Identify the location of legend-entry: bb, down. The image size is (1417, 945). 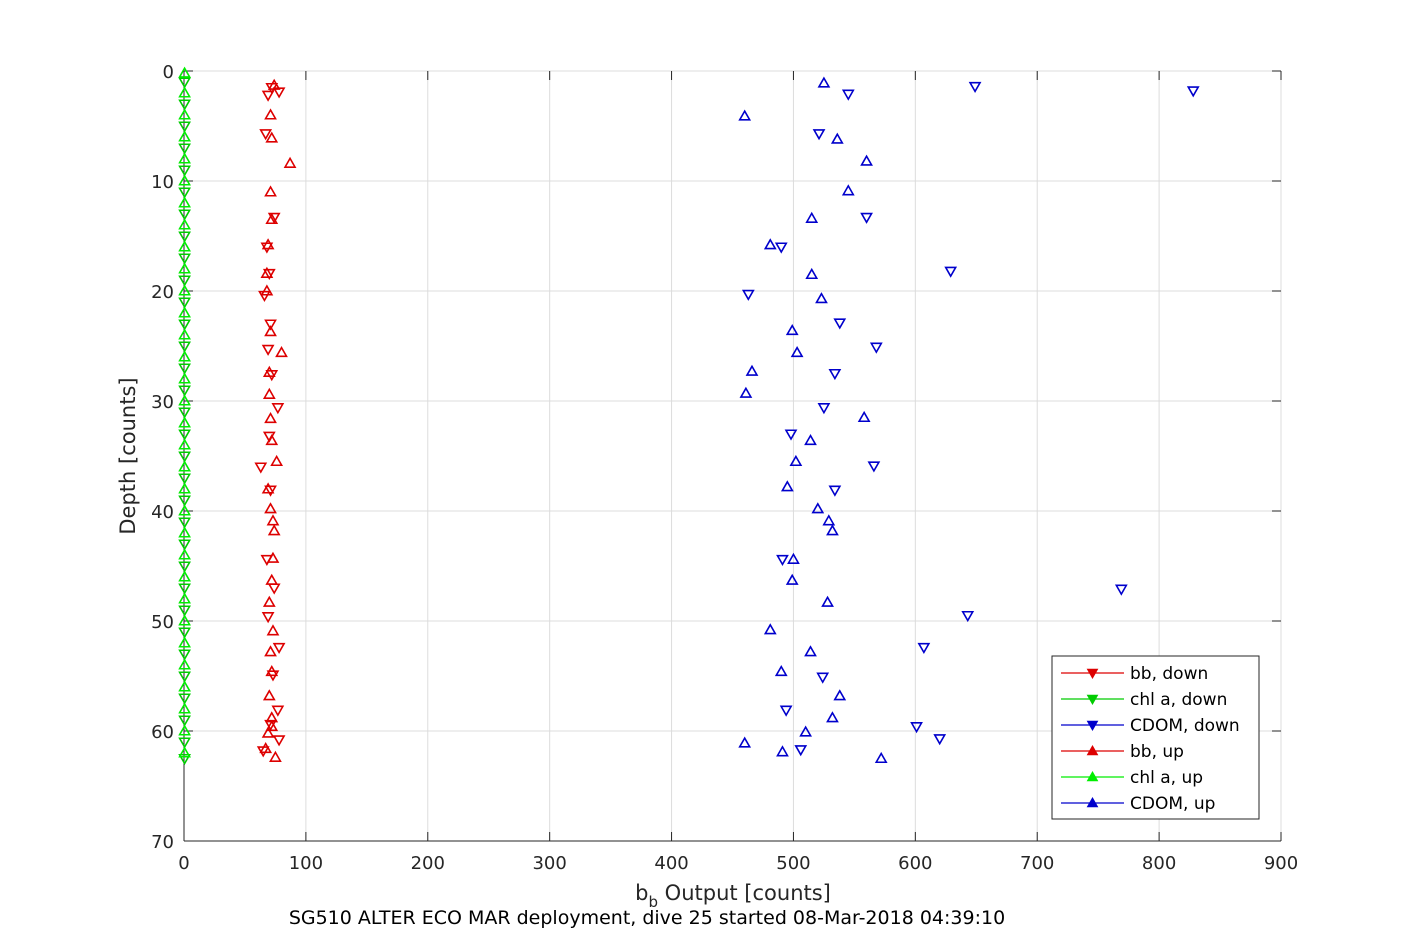
(1134, 674).